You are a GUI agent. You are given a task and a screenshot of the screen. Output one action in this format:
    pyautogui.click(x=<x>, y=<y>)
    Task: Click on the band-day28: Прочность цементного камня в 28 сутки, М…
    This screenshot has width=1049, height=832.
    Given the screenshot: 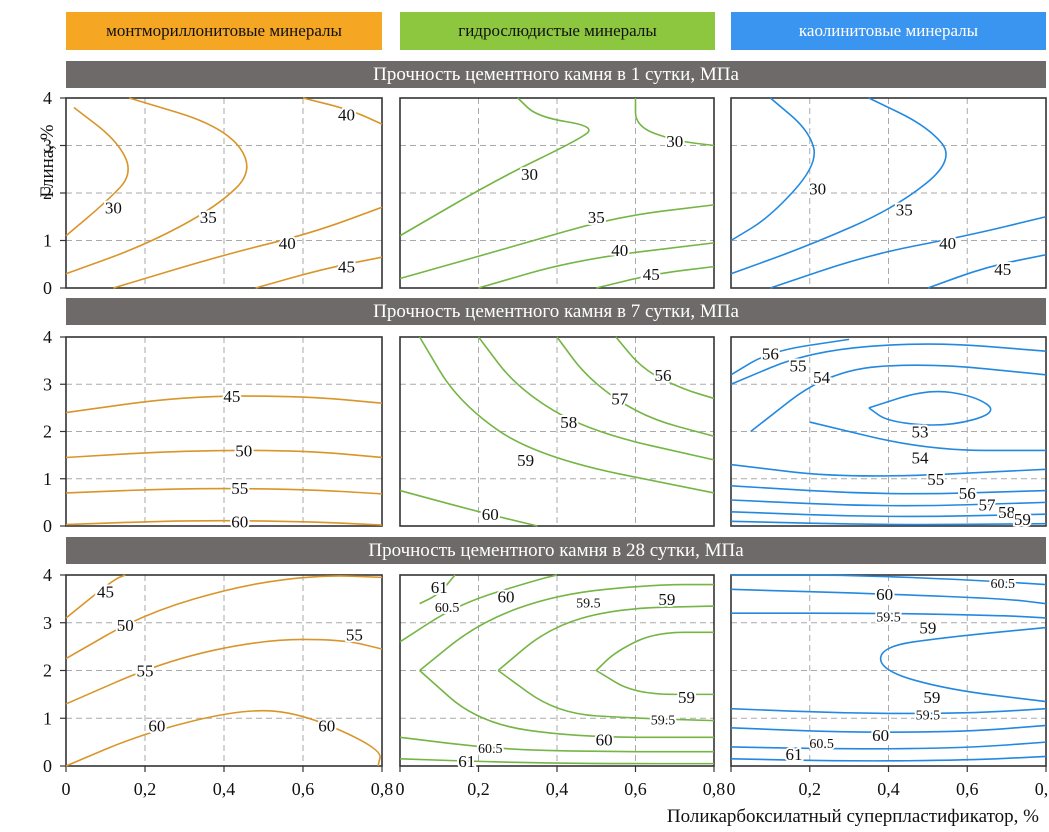 What is the action you would take?
    pyautogui.click(x=556, y=550)
    